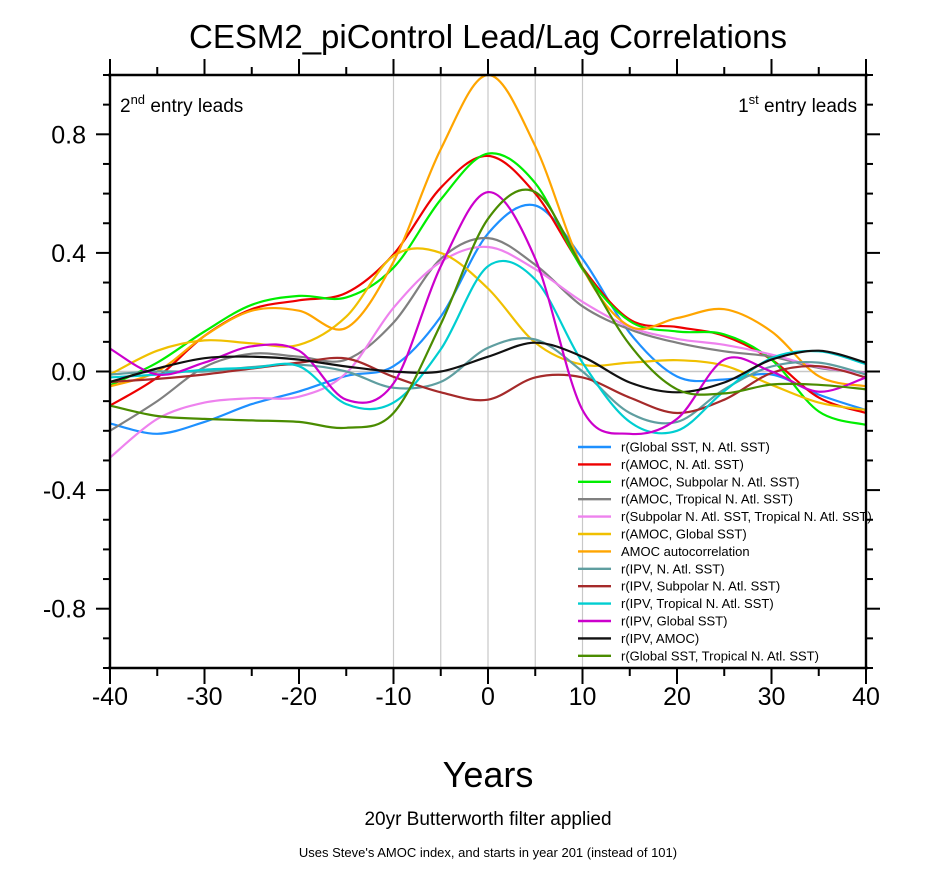 Image resolution: width=930 pixels, height=880 pixels. I want to click on right-annotation: 1st entry leads, so click(797, 104).